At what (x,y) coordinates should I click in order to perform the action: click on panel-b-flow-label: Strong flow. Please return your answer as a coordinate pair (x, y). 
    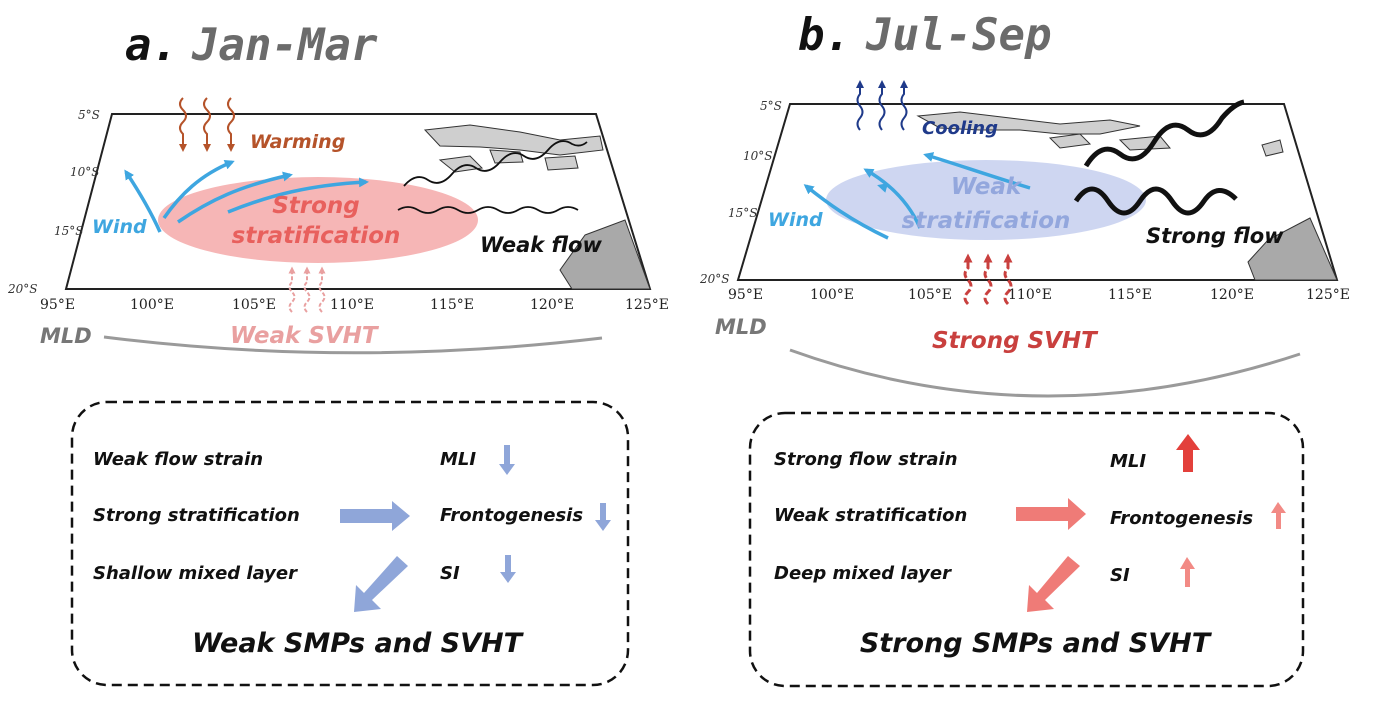
    Looking at the image, I should click on (1215, 236).